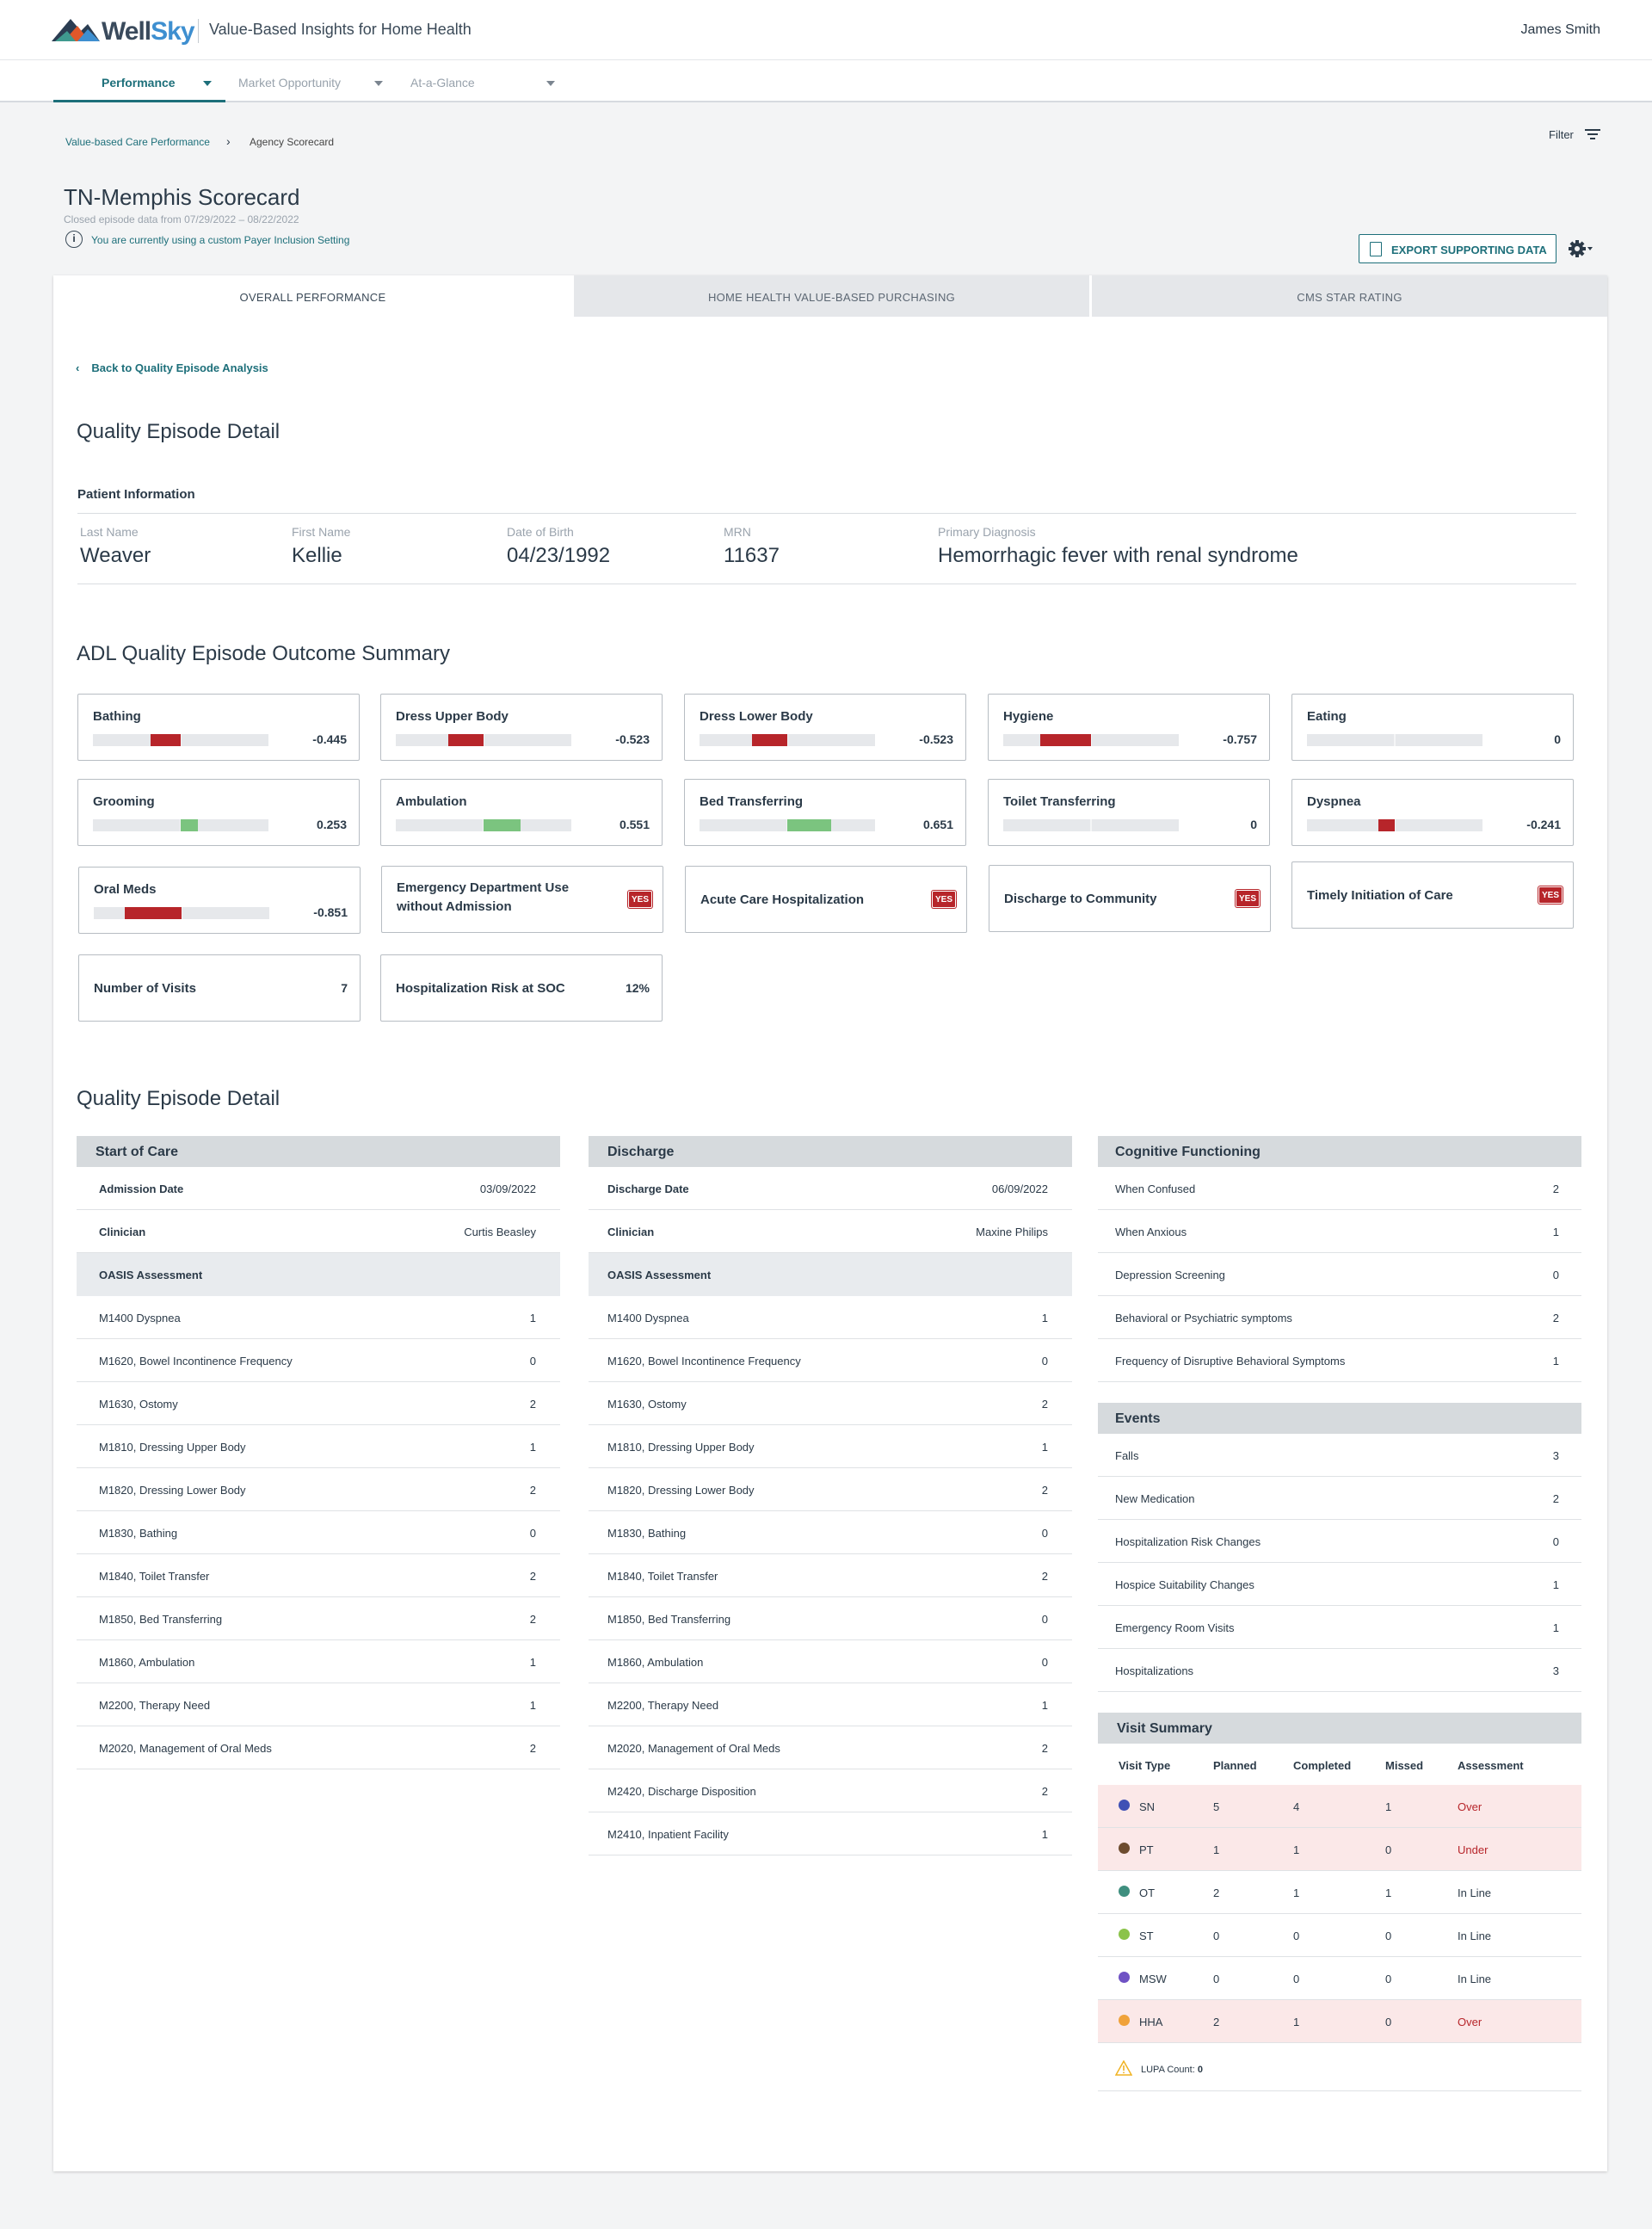  What do you see at coordinates (1327, 716) in the screenshot?
I see `metric-name: Eating` at bounding box center [1327, 716].